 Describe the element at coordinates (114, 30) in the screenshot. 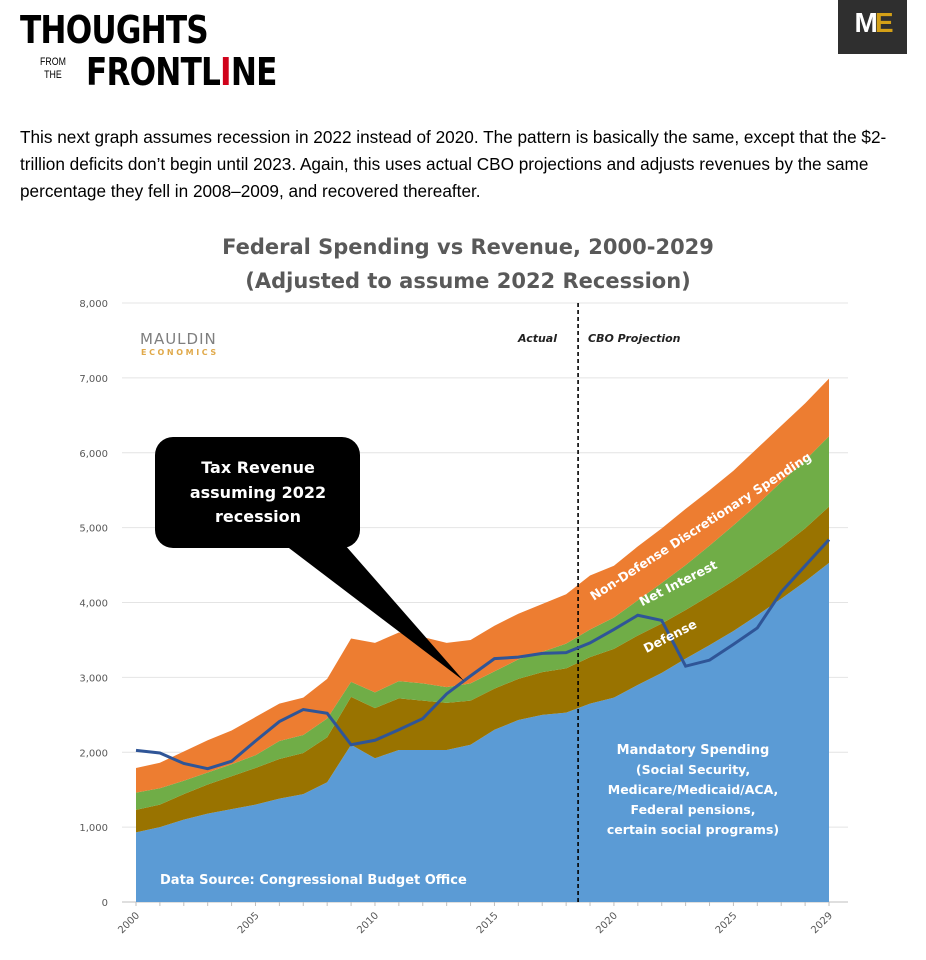

I see `logo-thoughts: THOUGHTS` at that location.